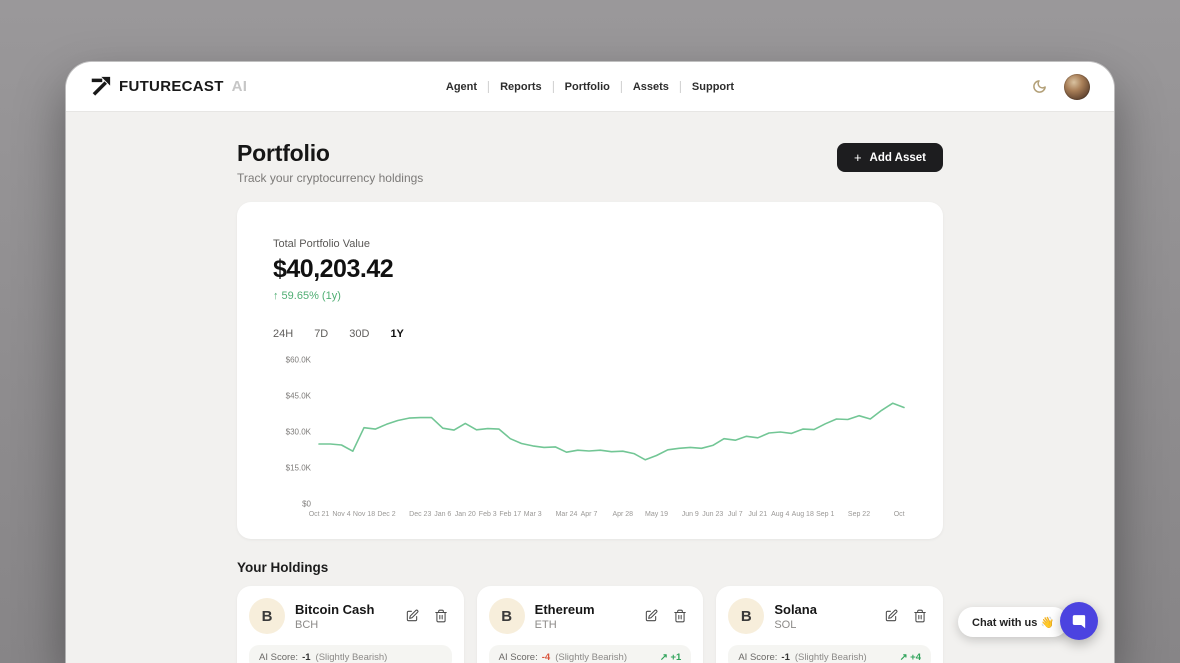 The image size is (1180, 663). I want to click on svg-text: Feb 3, so click(488, 514).